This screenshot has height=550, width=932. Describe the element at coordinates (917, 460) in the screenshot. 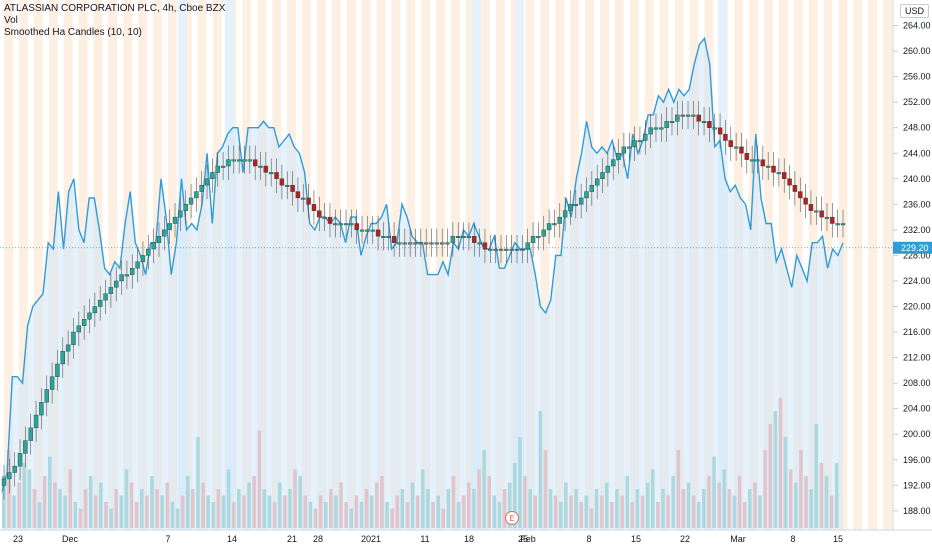

I see `y-tick-label: 196.00` at that location.